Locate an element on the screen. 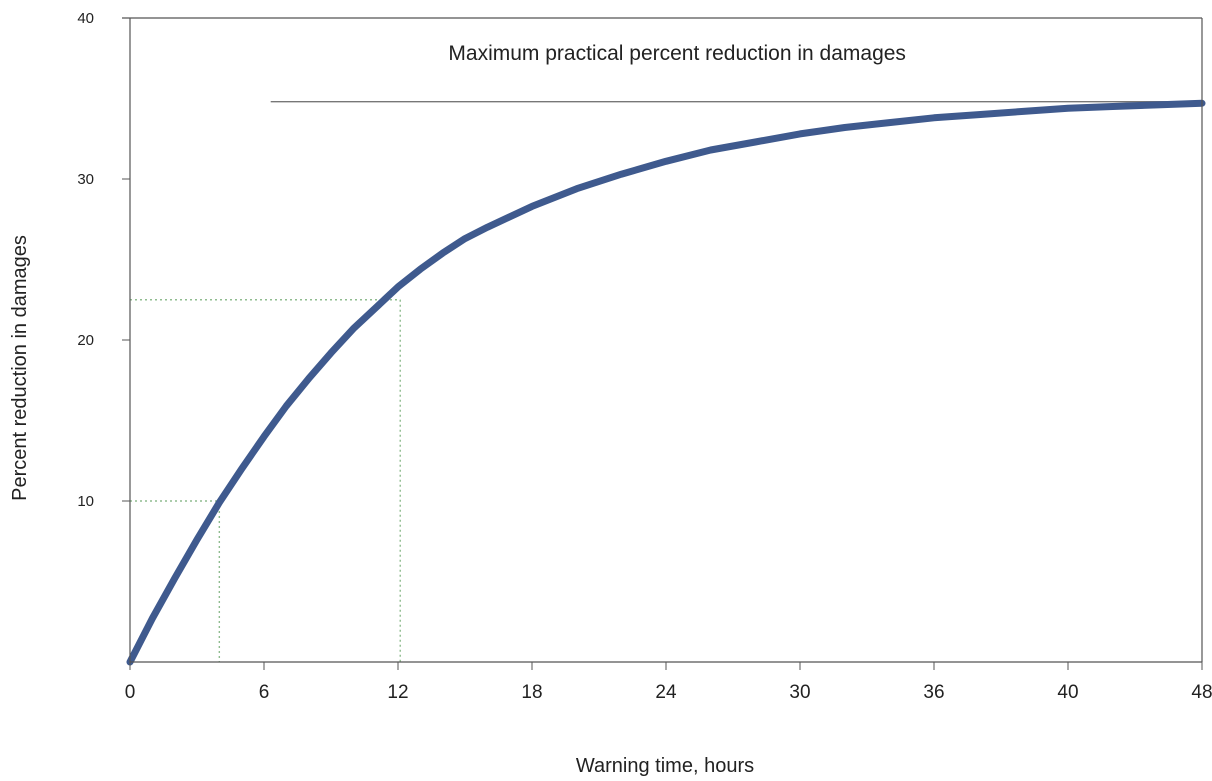 Image resolution: width=1212 pixels, height=781 pixels. y-tick-label: 10 is located at coordinates (85, 501).